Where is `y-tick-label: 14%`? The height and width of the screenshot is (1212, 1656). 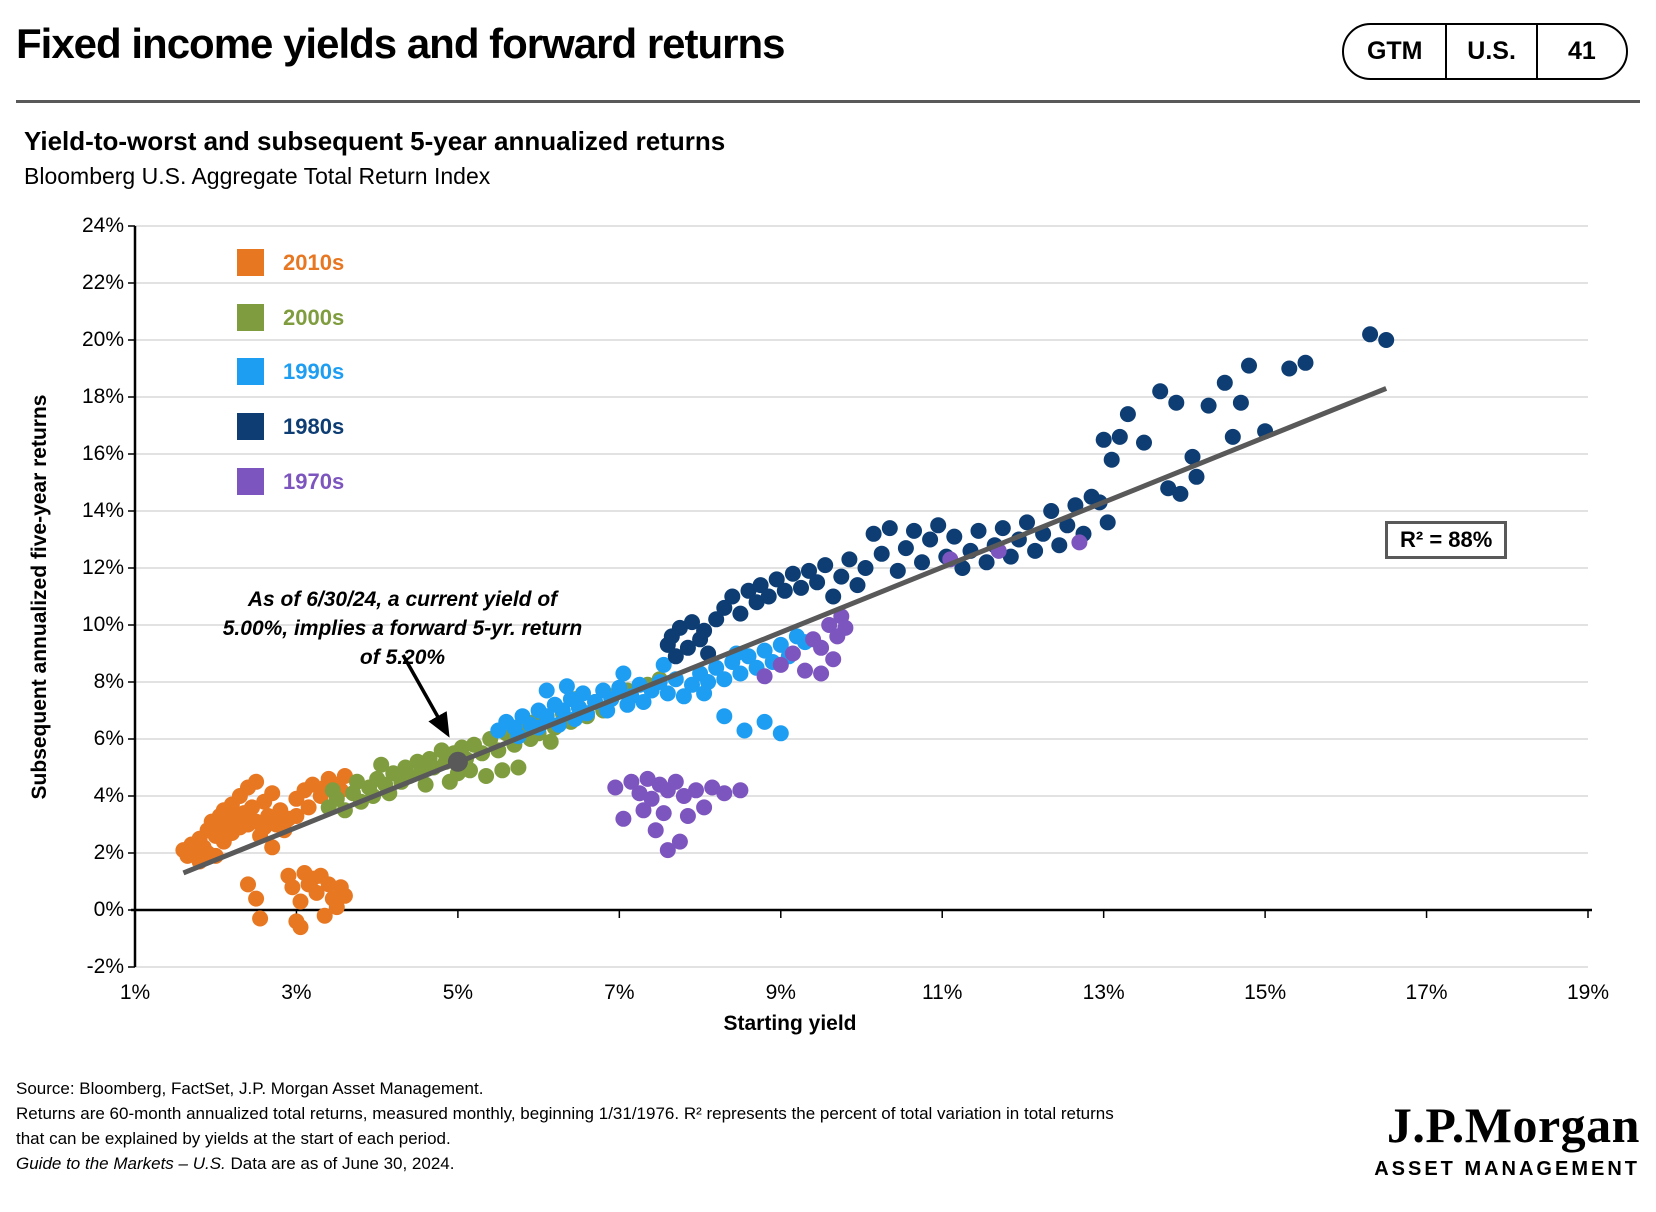
y-tick-label: 14% is located at coordinates (102, 510).